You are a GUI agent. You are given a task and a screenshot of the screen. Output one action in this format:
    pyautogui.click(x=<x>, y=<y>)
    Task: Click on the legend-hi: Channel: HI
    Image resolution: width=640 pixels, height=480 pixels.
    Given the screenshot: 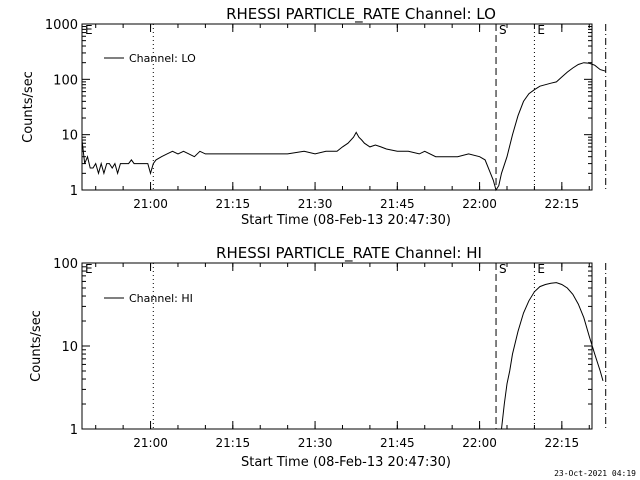 What is the action you would take?
    pyautogui.click(x=148, y=298)
    